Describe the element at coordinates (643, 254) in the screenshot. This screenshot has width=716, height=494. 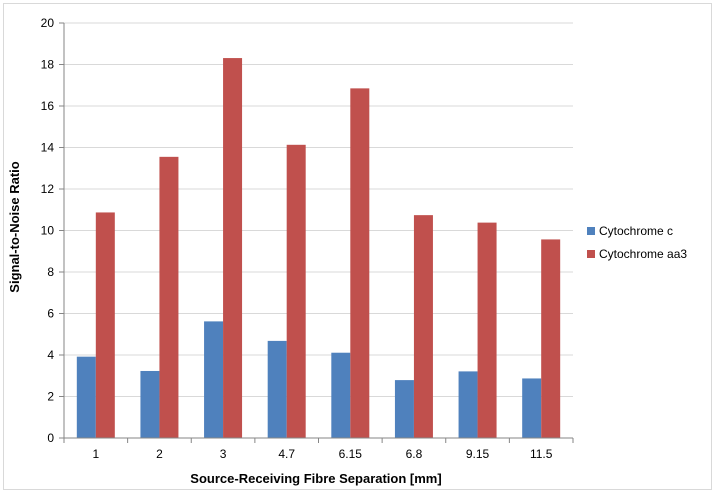
I see `legend-label: Cytochrome aa3` at that location.